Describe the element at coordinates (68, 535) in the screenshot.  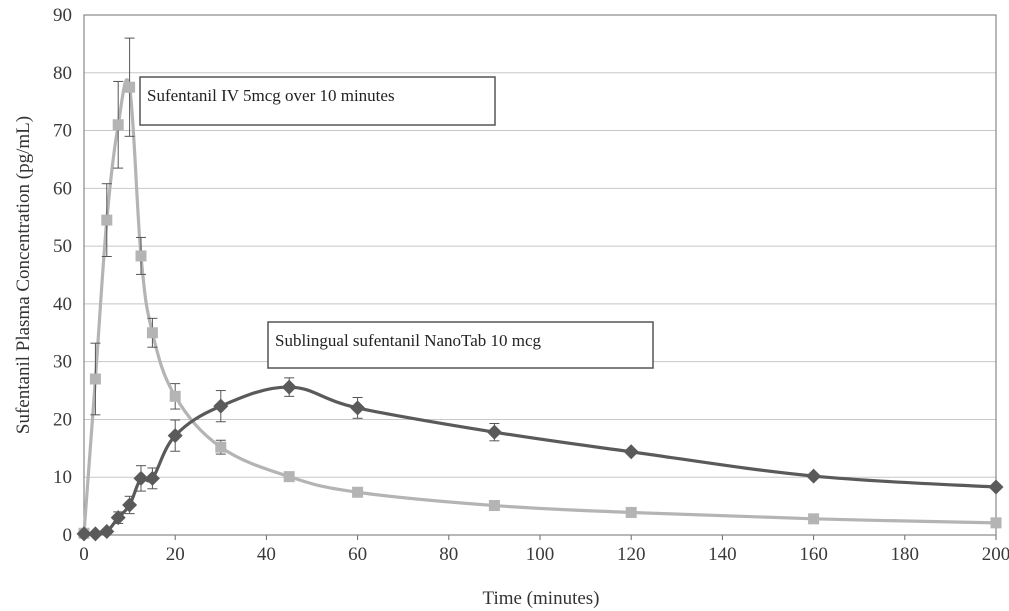
I see `y-tick-label: 0` at that location.